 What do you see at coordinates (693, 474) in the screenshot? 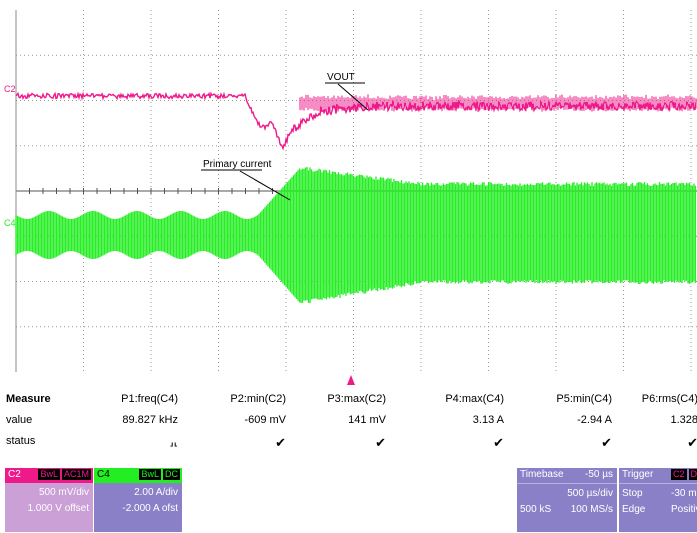
I see `trigger-coupling-badge: D` at bounding box center [693, 474].